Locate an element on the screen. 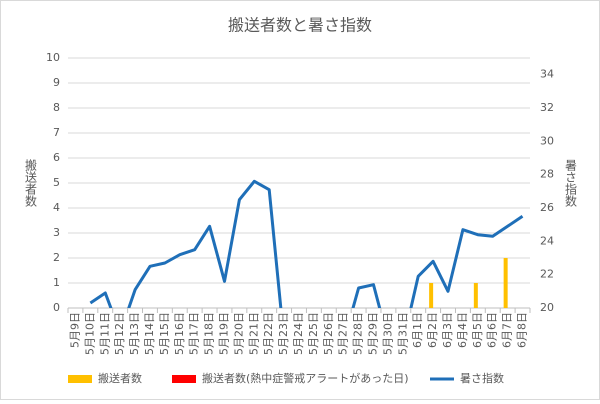  y2-tick-label: 34 is located at coordinates (547, 74).